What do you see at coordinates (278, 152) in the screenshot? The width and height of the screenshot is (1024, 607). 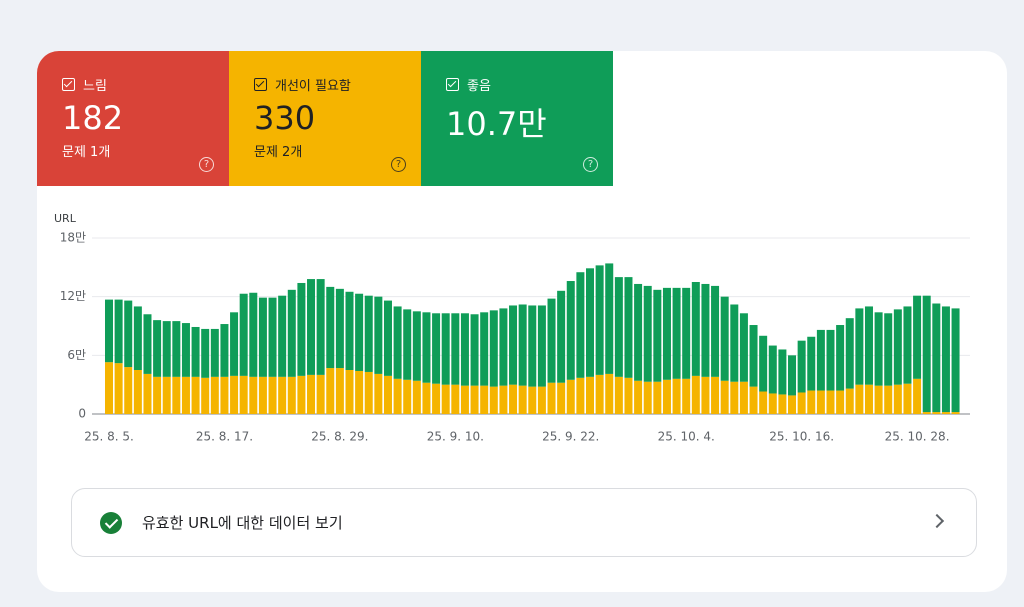 I see `tile-issues: 문제 2개` at bounding box center [278, 152].